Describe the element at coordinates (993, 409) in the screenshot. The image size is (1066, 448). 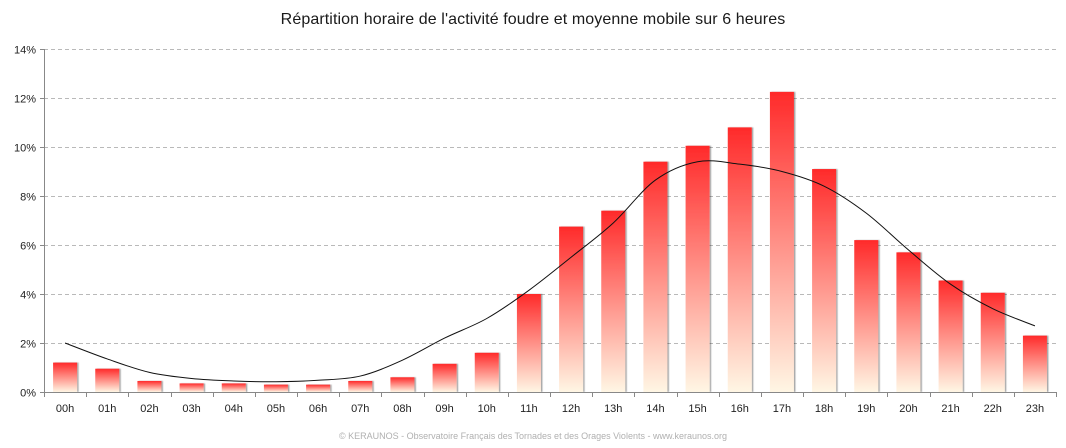
I see `x-tick-label: 22h` at that location.